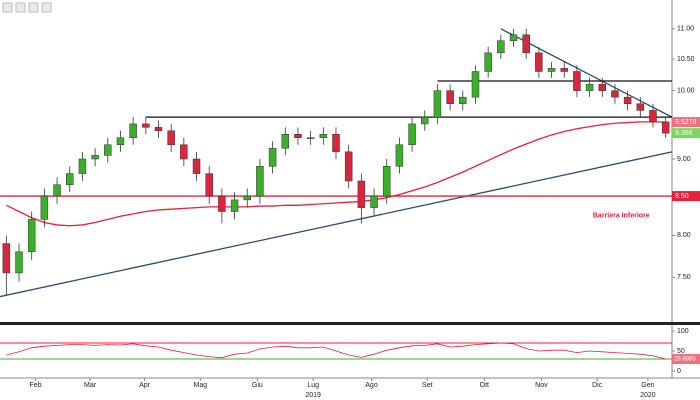 Image resolution: width=700 pixels, height=400 pixels. What do you see at coordinates (686, 90) in the screenshot?
I see `y-tick-label: 10.00` at bounding box center [686, 90].